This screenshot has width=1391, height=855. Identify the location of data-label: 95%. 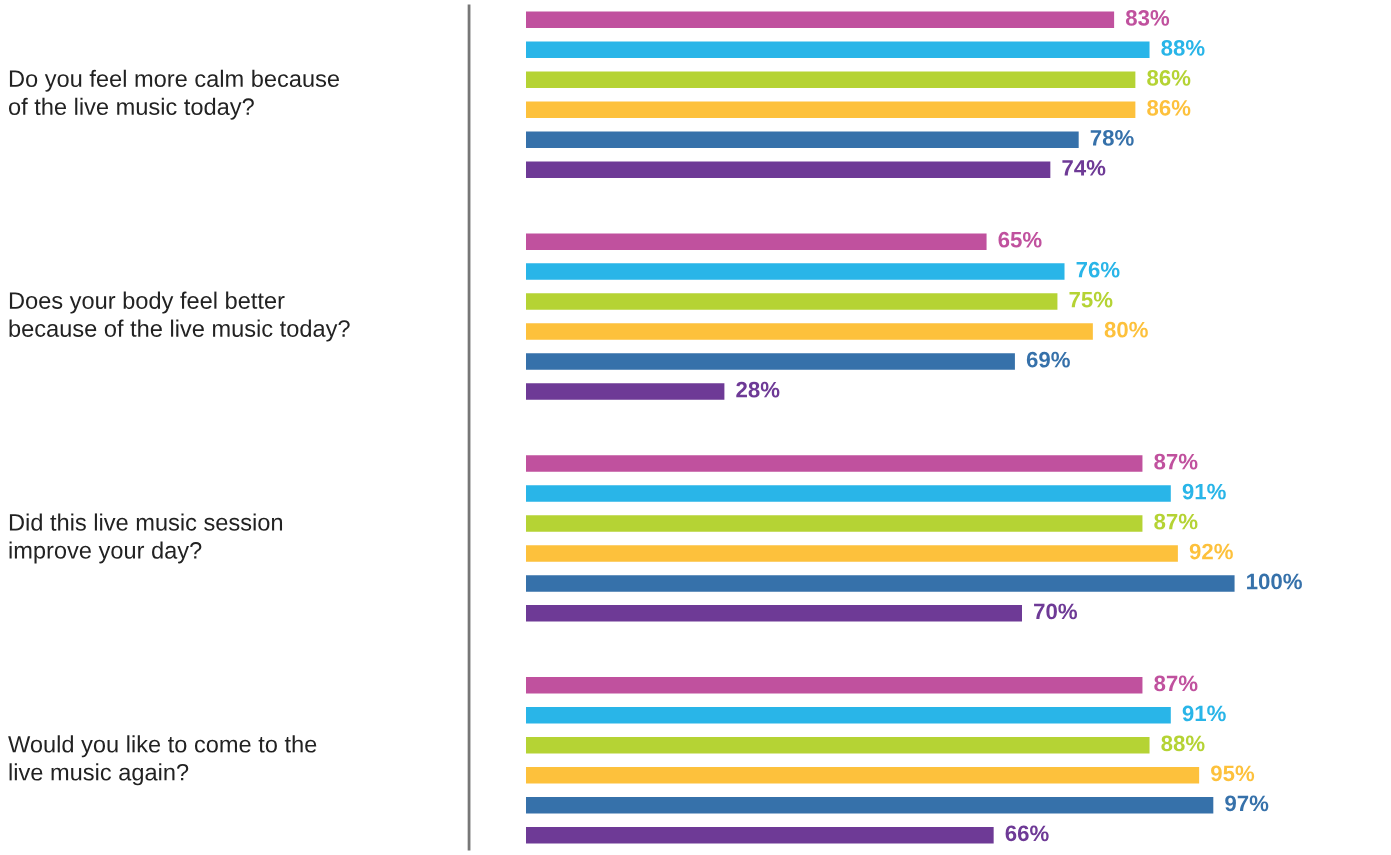
(1233, 773).